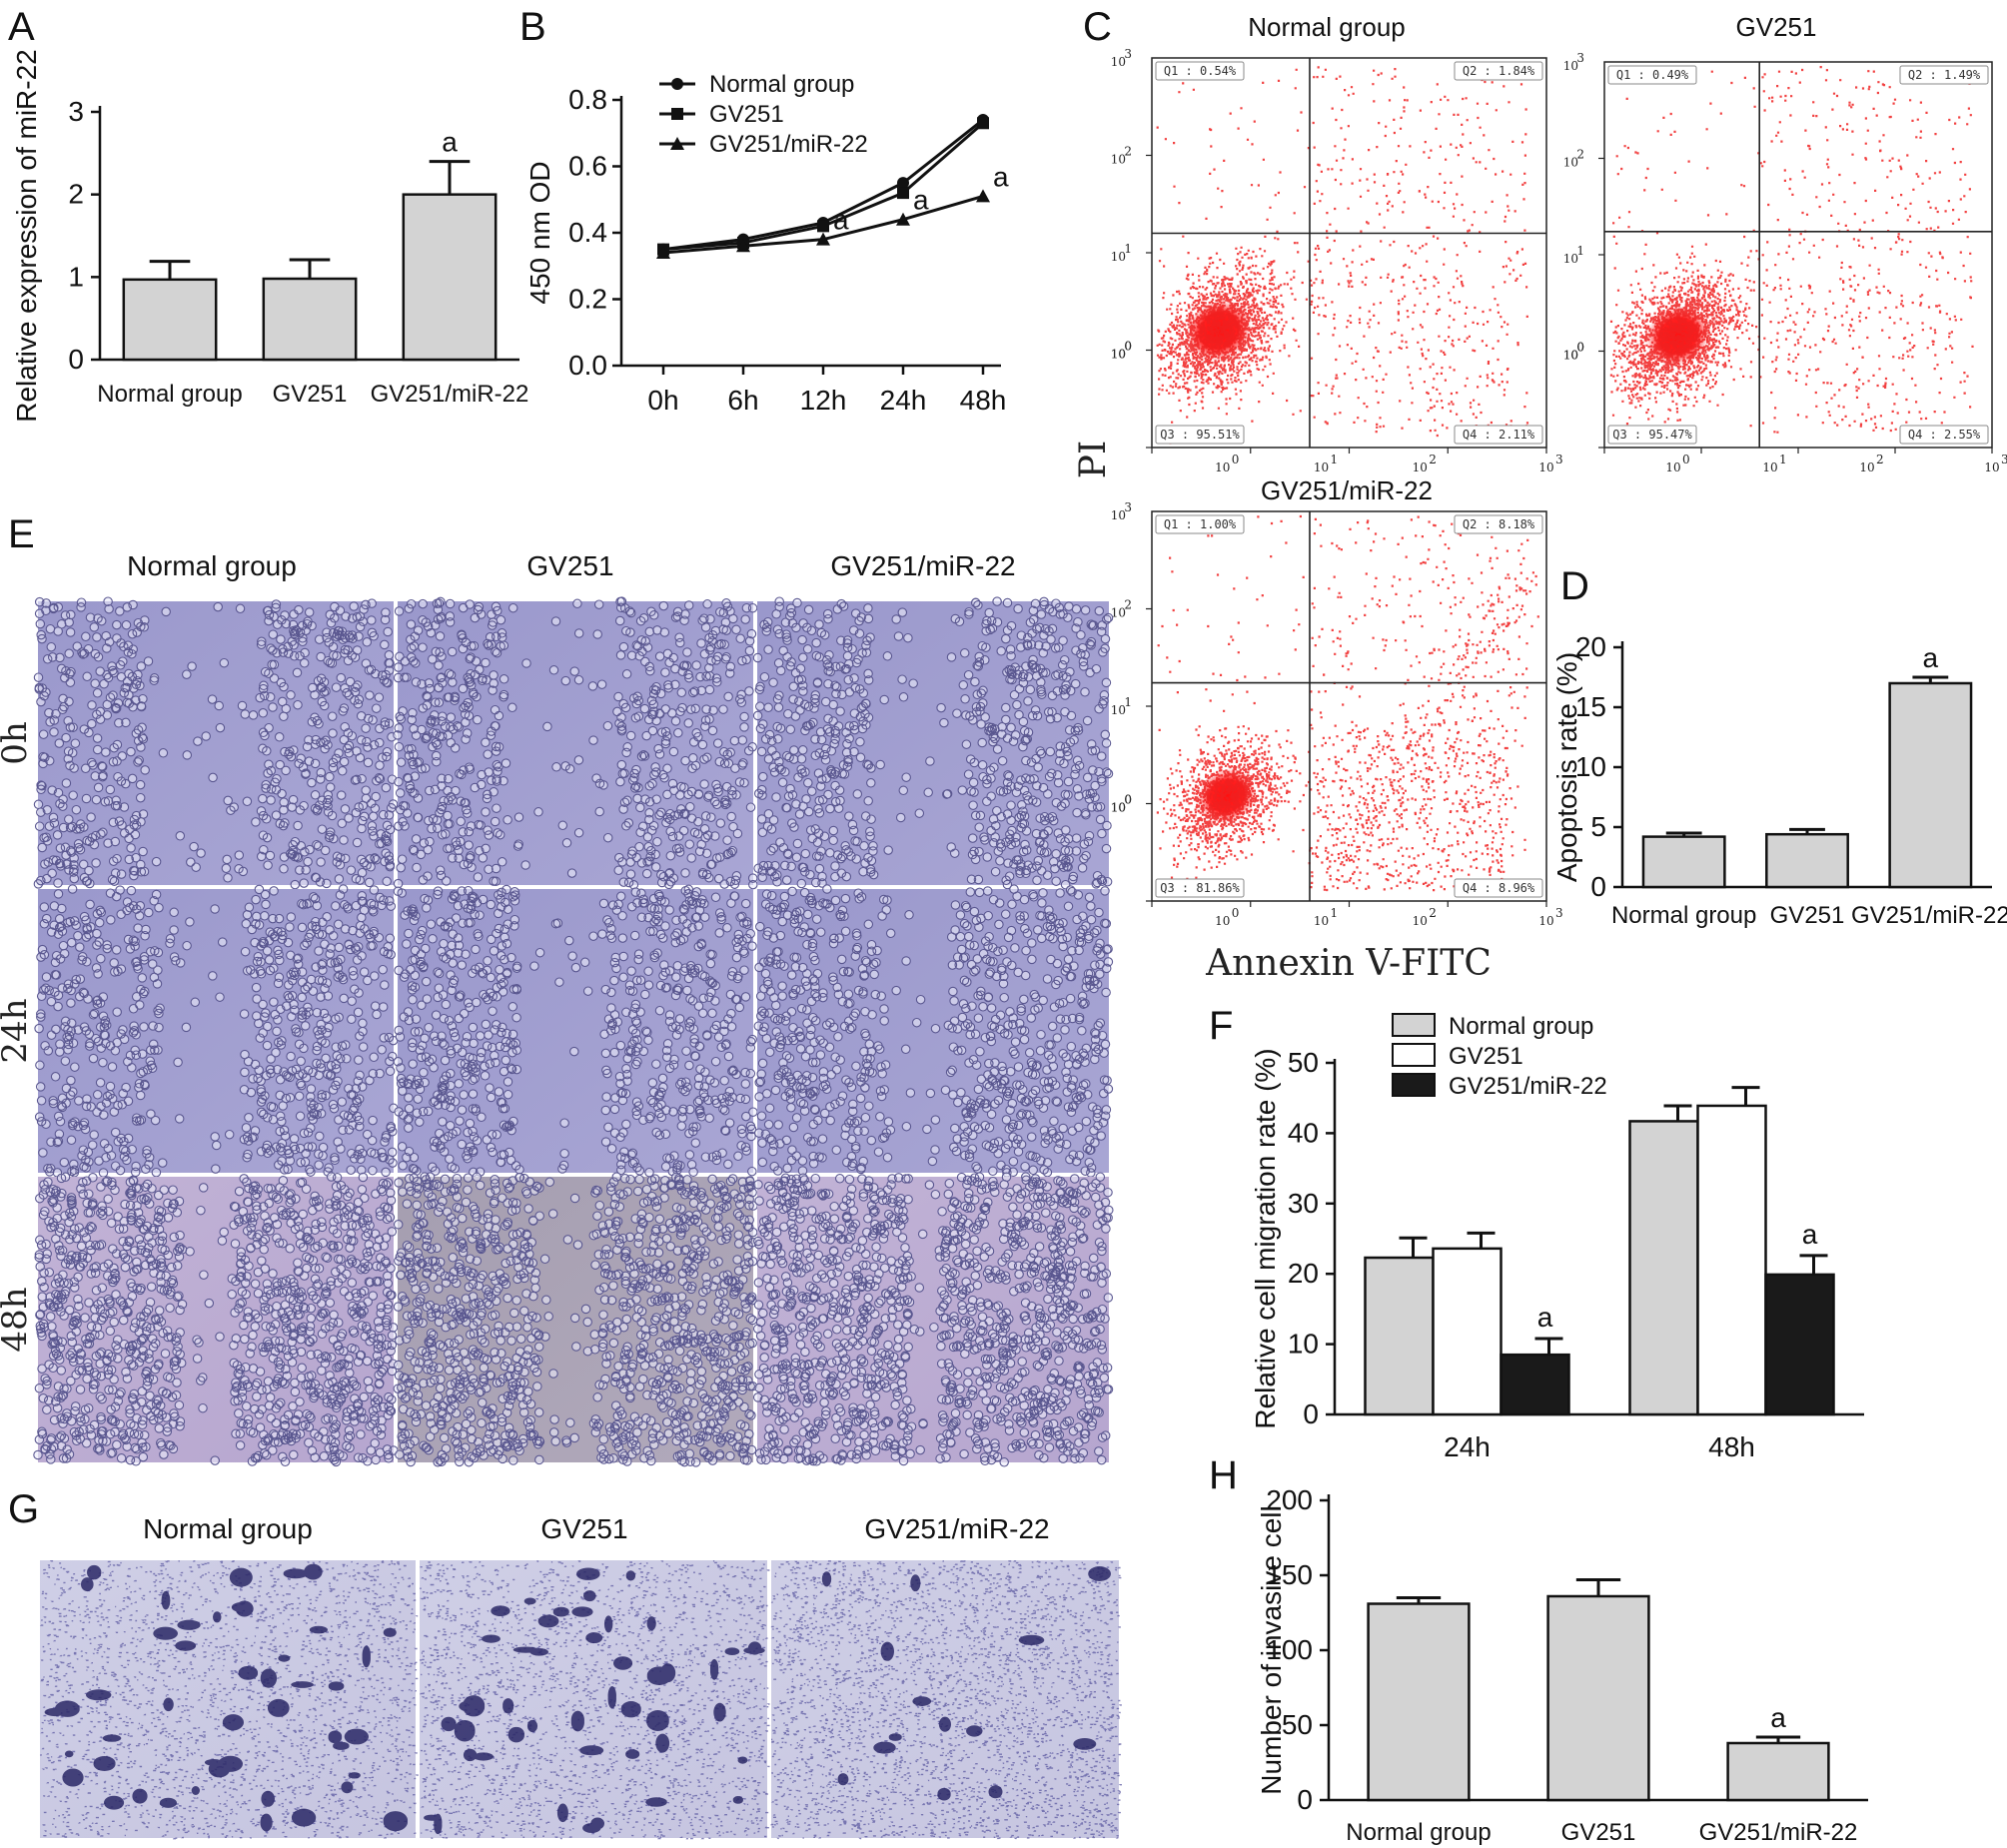  Describe the element at coordinates (76, 111) in the screenshot. I see `y-tick-label: 3` at that location.